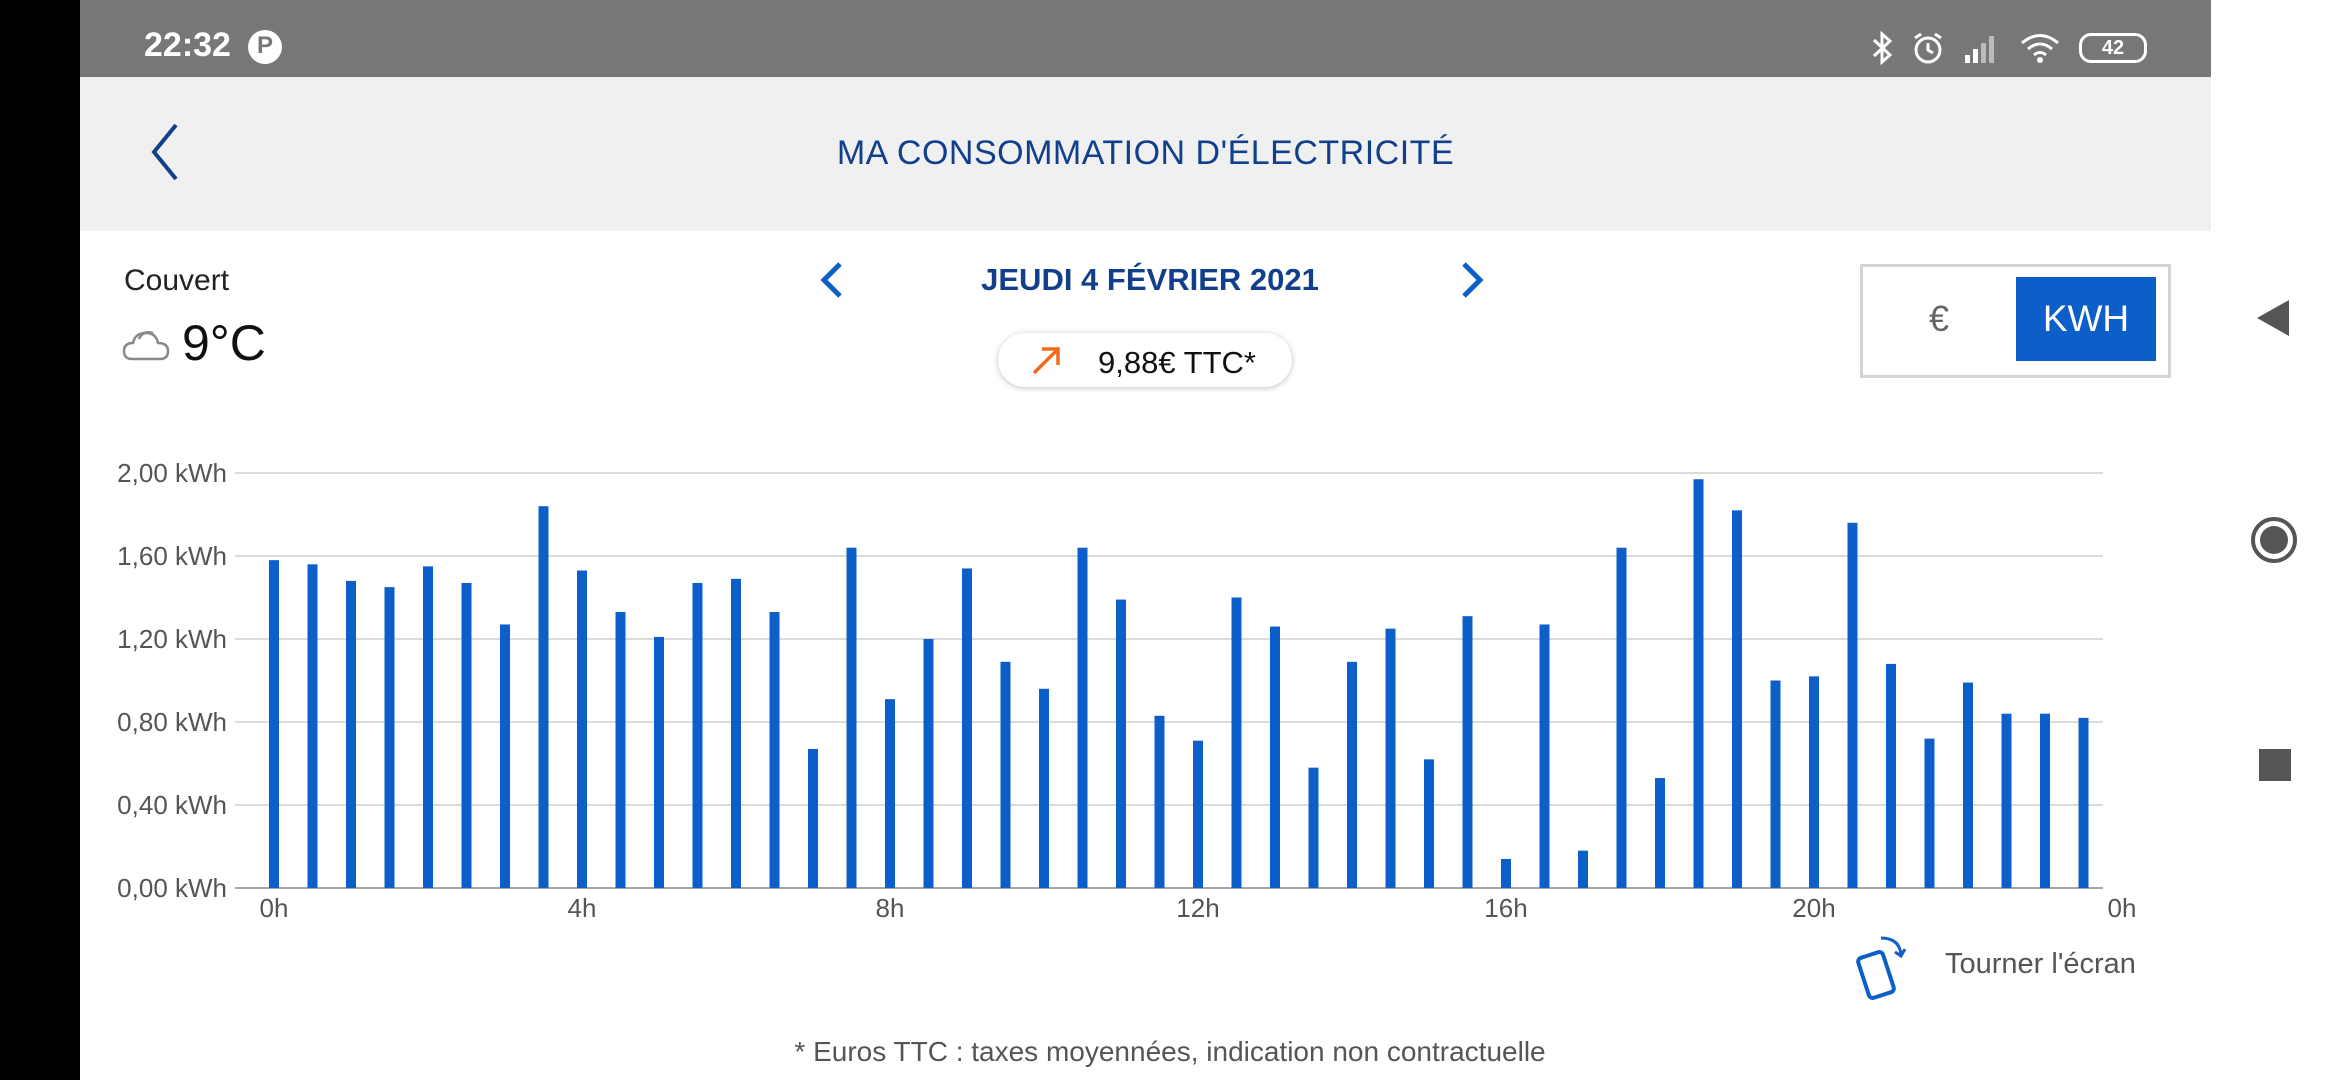 The image size is (2340, 1080). What do you see at coordinates (172, 473) in the screenshot?
I see `y-tick-label: 2,00 kWh` at bounding box center [172, 473].